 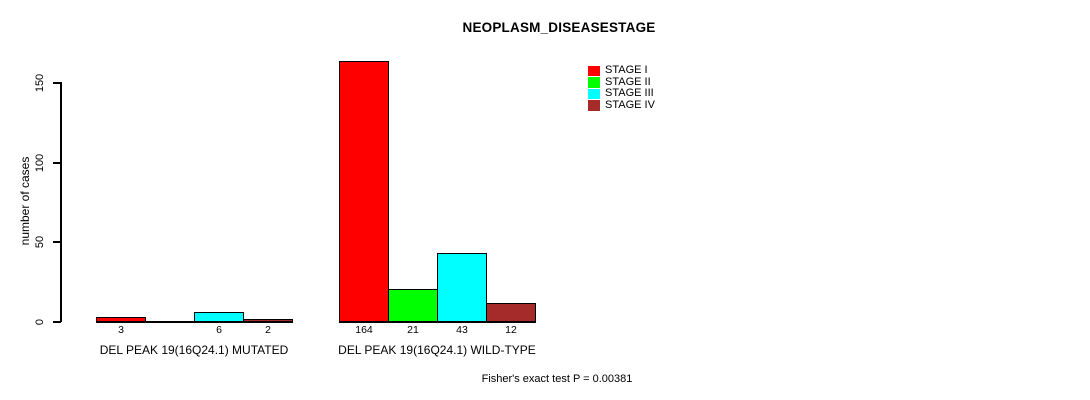 What do you see at coordinates (40, 242) in the screenshot?
I see `y-tick-label: 50` at bounding box center [40, 242].